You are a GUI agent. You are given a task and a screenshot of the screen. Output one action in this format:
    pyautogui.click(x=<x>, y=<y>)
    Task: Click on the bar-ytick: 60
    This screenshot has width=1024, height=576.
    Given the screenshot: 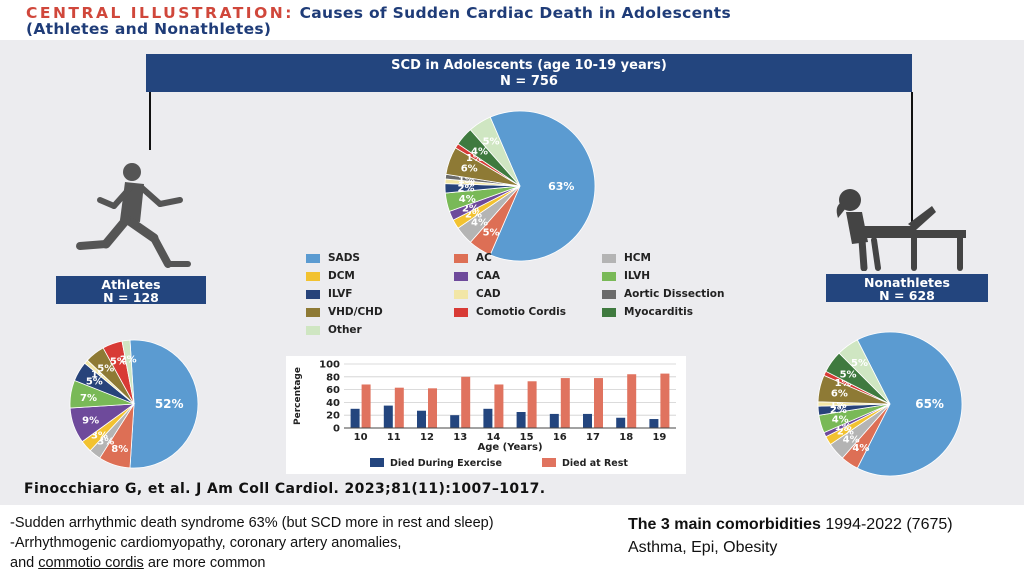 What is the action you would take?
    pyautogui.click(x=333, y=390)
    